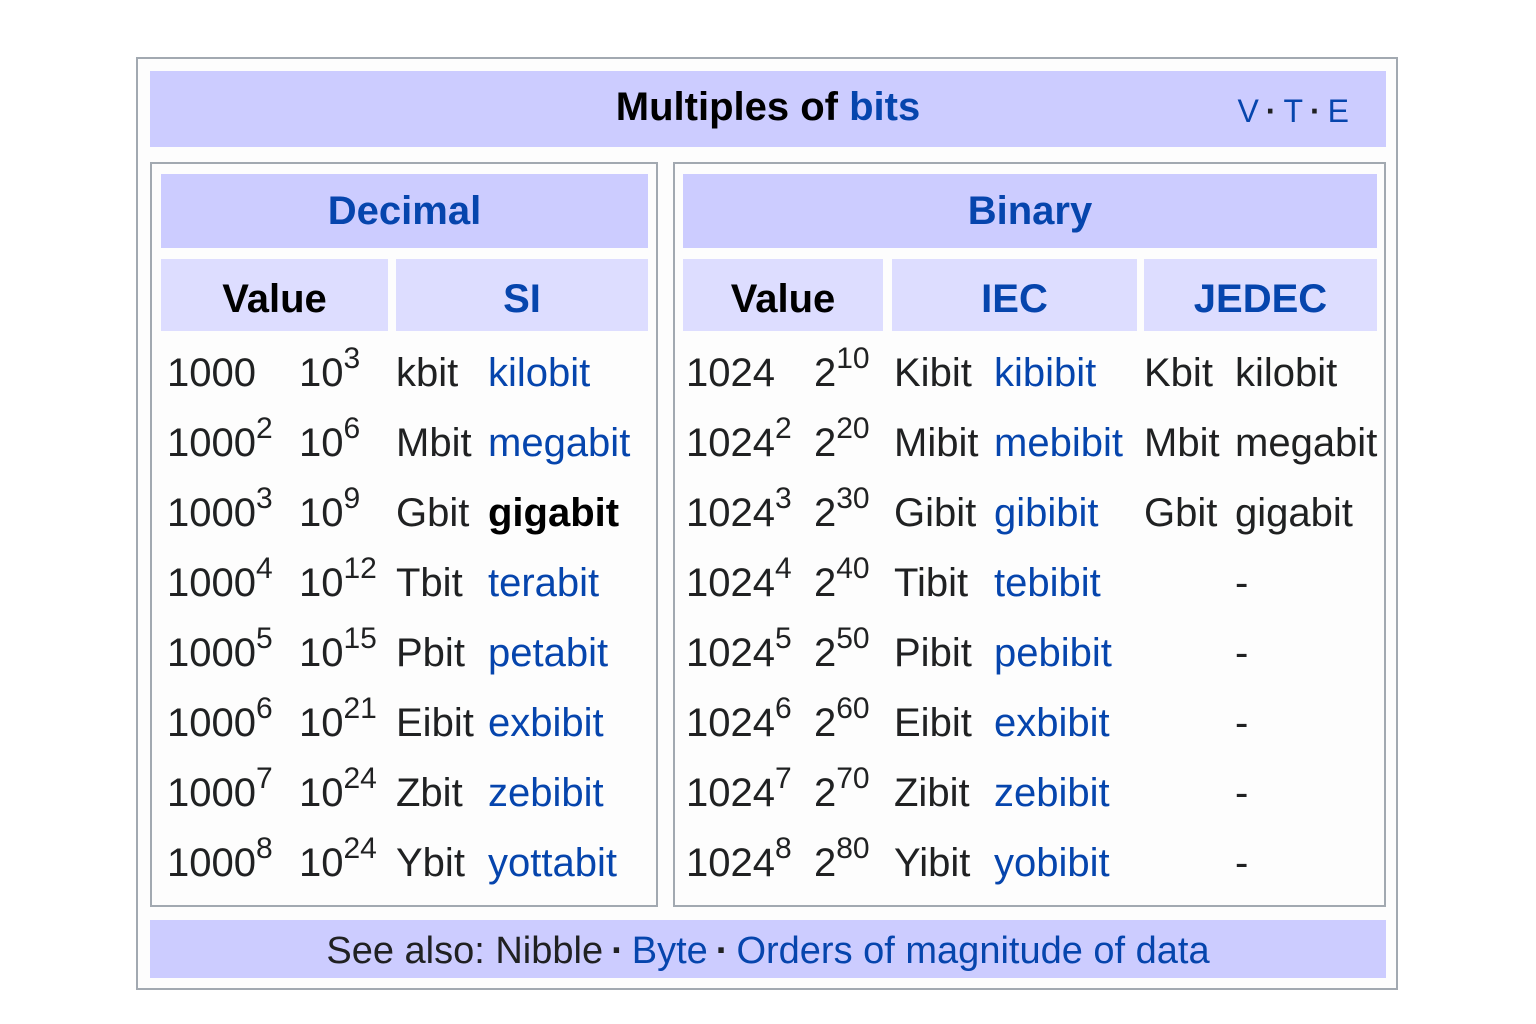  Describe the element at coordinates (936, 443) in the screenshot. I see `iec-symbol: Mibit` at that location.